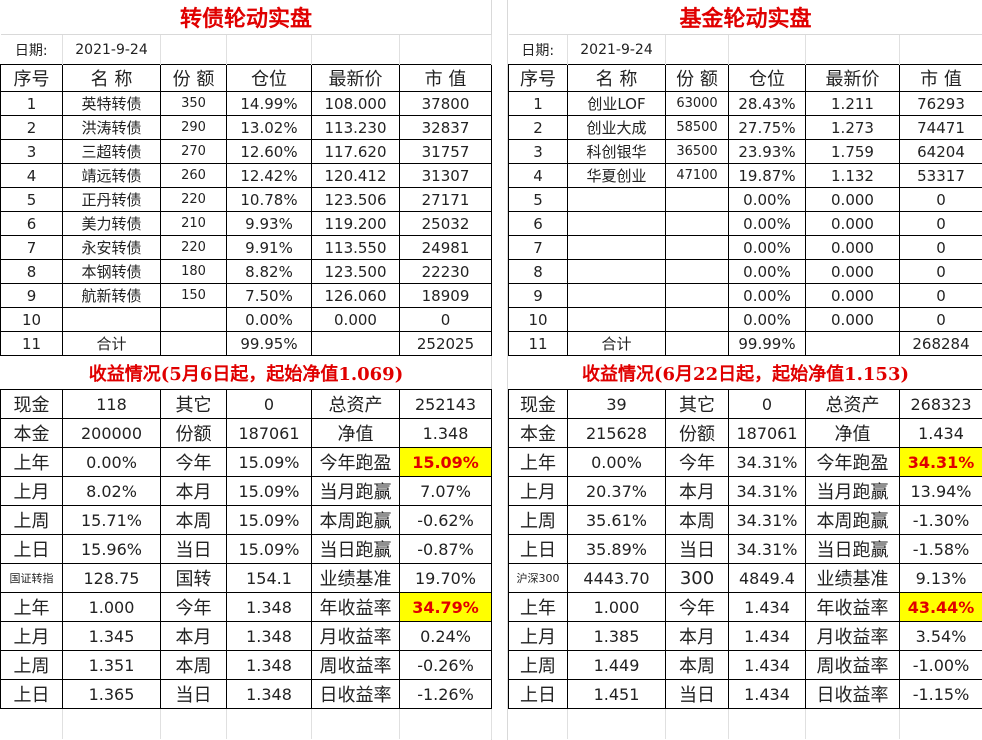 The width and height of the screenshot is (982, 740). I want to click on summary-value: 200000, so click(111, 433).